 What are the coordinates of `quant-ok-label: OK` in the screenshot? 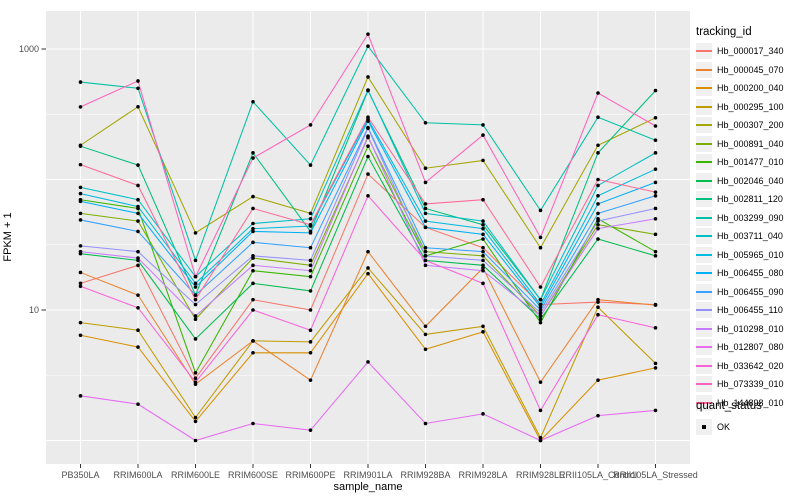 It's located at (724, 427).